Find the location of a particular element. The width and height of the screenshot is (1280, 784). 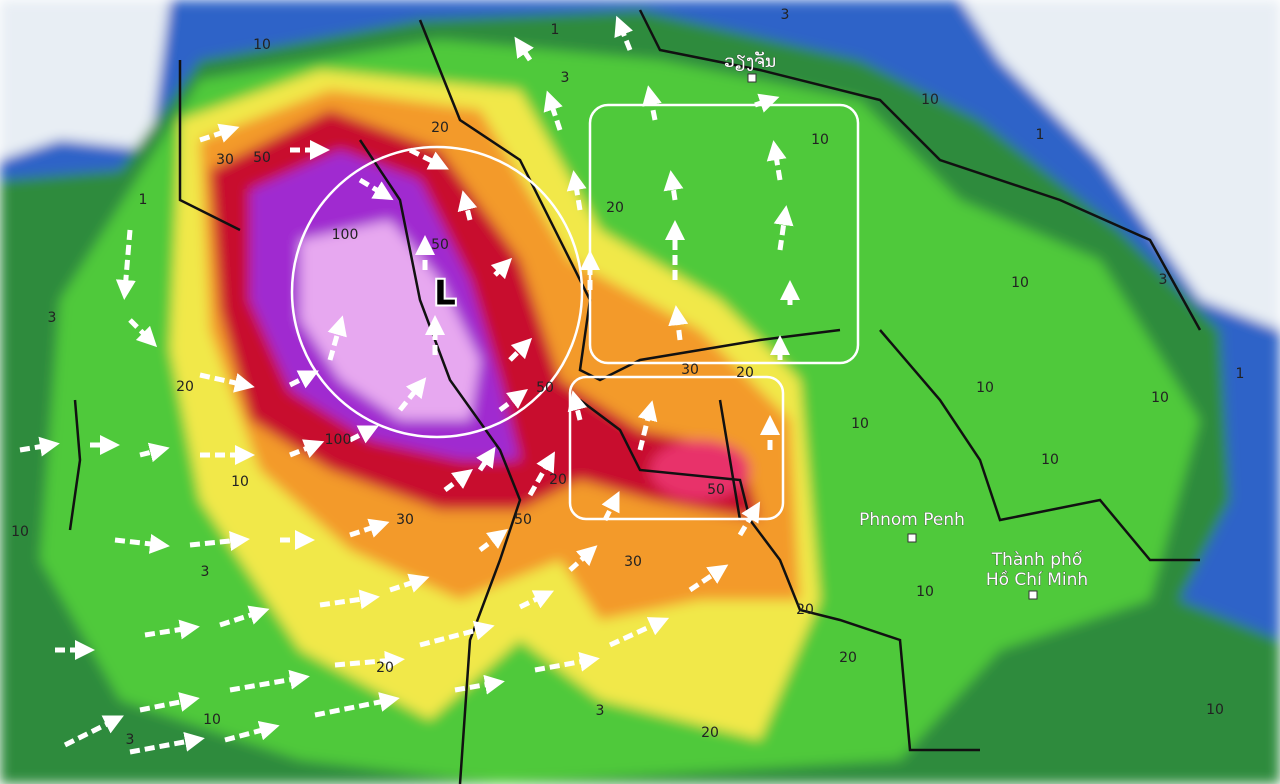

low-label: L is located at coordinates (445, 294).